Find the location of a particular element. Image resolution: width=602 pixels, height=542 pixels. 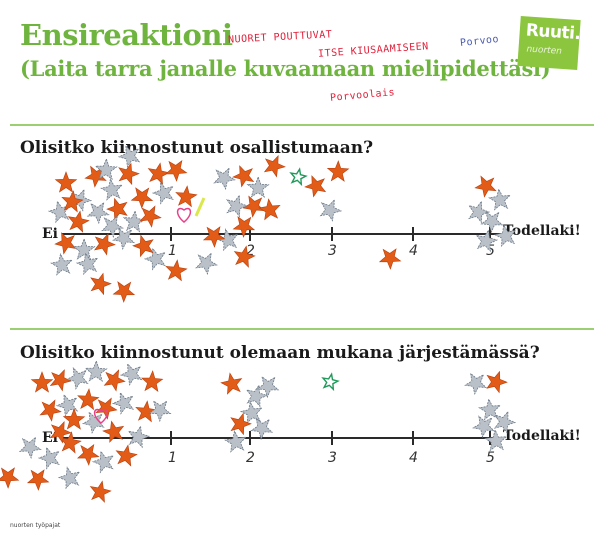

scale-2-line is located at coordinates (283, 438).